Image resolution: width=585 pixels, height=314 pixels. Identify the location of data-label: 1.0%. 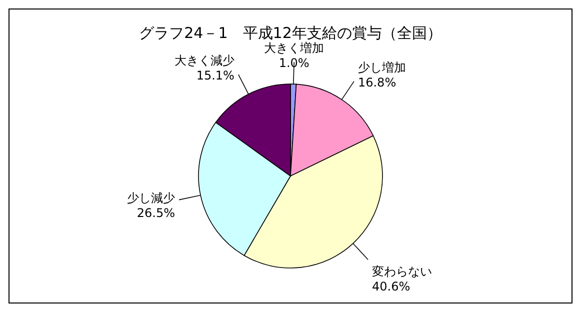
(294, 63).